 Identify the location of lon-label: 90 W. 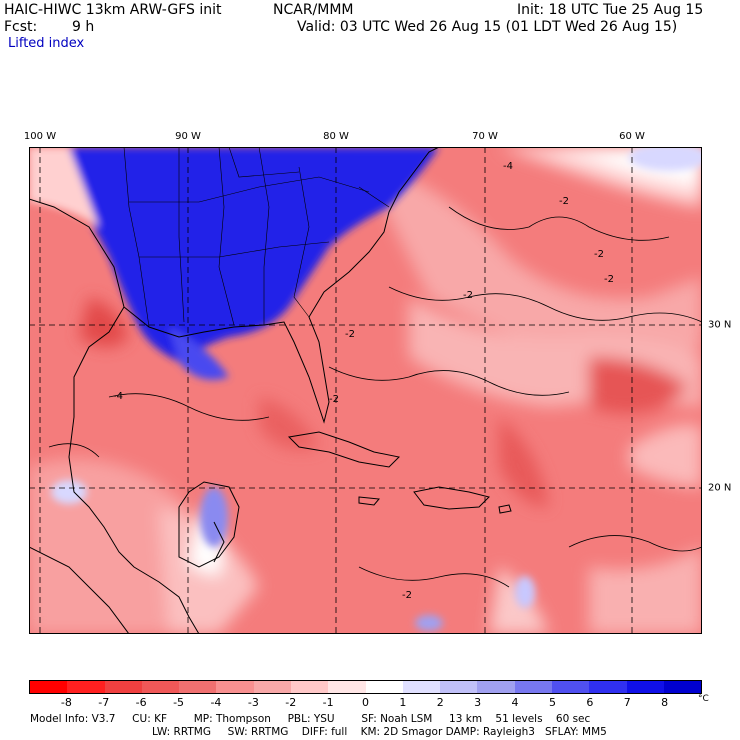
(188, 136).